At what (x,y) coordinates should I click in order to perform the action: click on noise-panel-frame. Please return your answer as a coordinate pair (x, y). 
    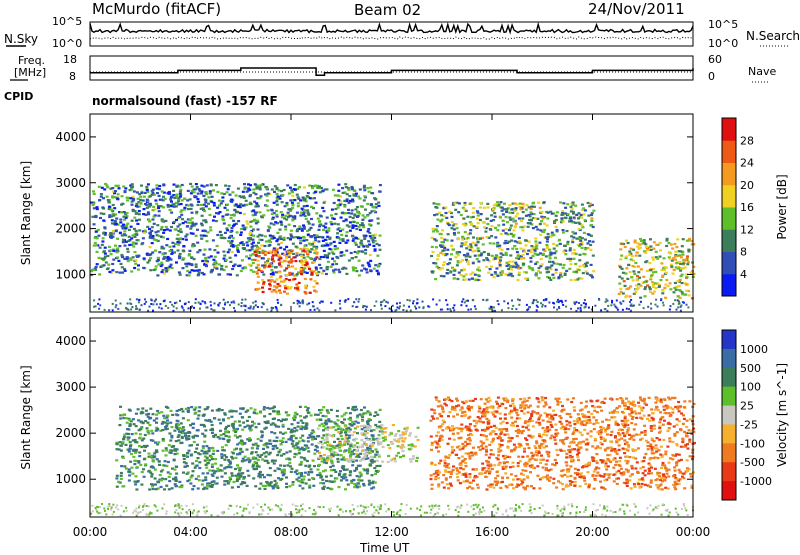
    Looking at the image, I should click on (391, 34).